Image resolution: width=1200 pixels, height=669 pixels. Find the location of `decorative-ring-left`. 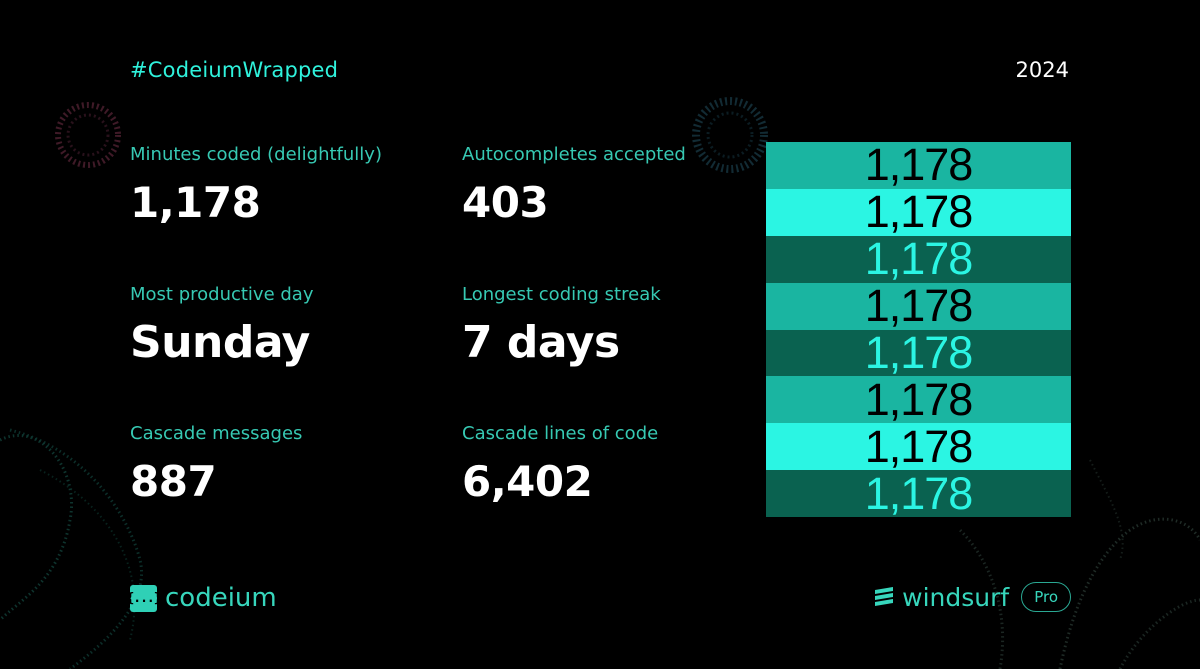

decorative-ring-left is located at coordinates (88, 135).